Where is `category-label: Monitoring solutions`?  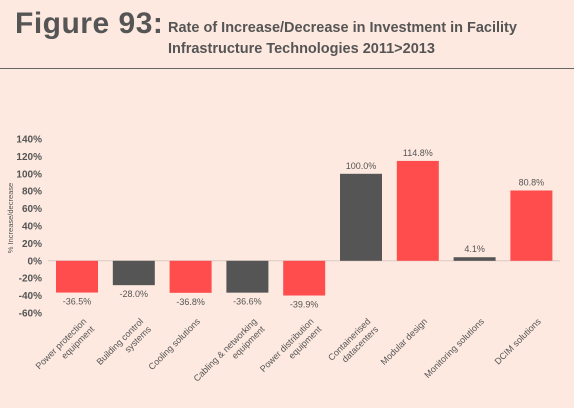
category-label: Monitoring solutions is located at coordinates (454, 348).